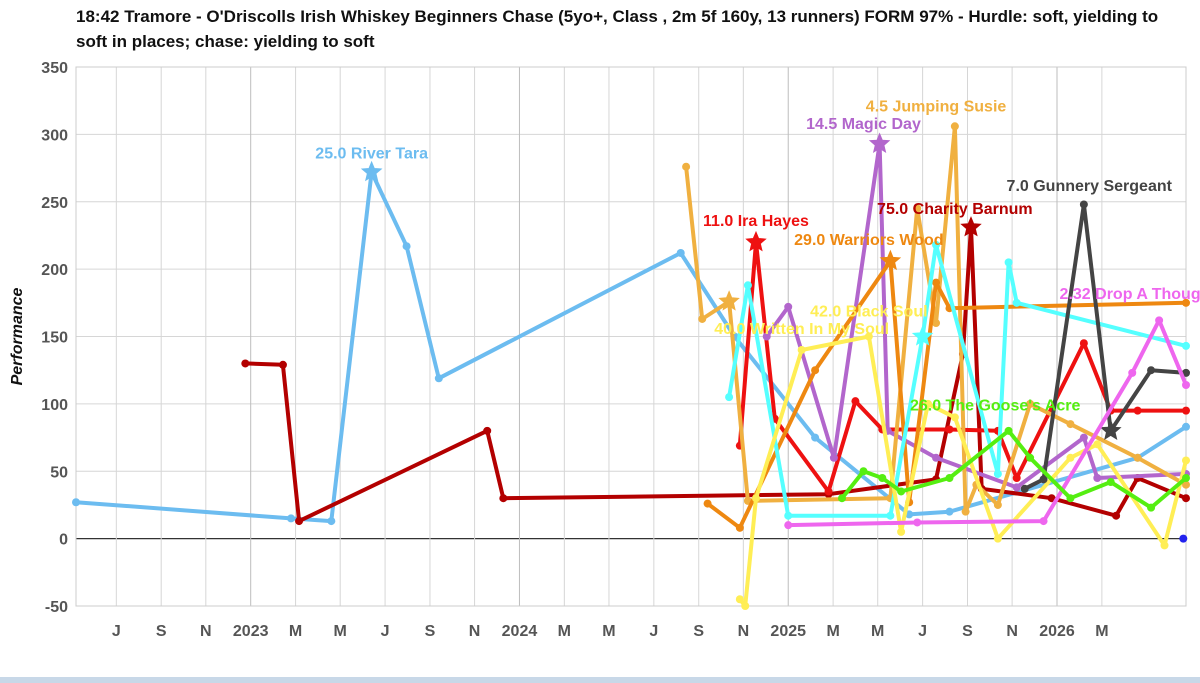 The image size is (1200, 683). Describe the element at coordinates (63, 540) in the screenshot. I see `y-tick-label: 0` at that location.